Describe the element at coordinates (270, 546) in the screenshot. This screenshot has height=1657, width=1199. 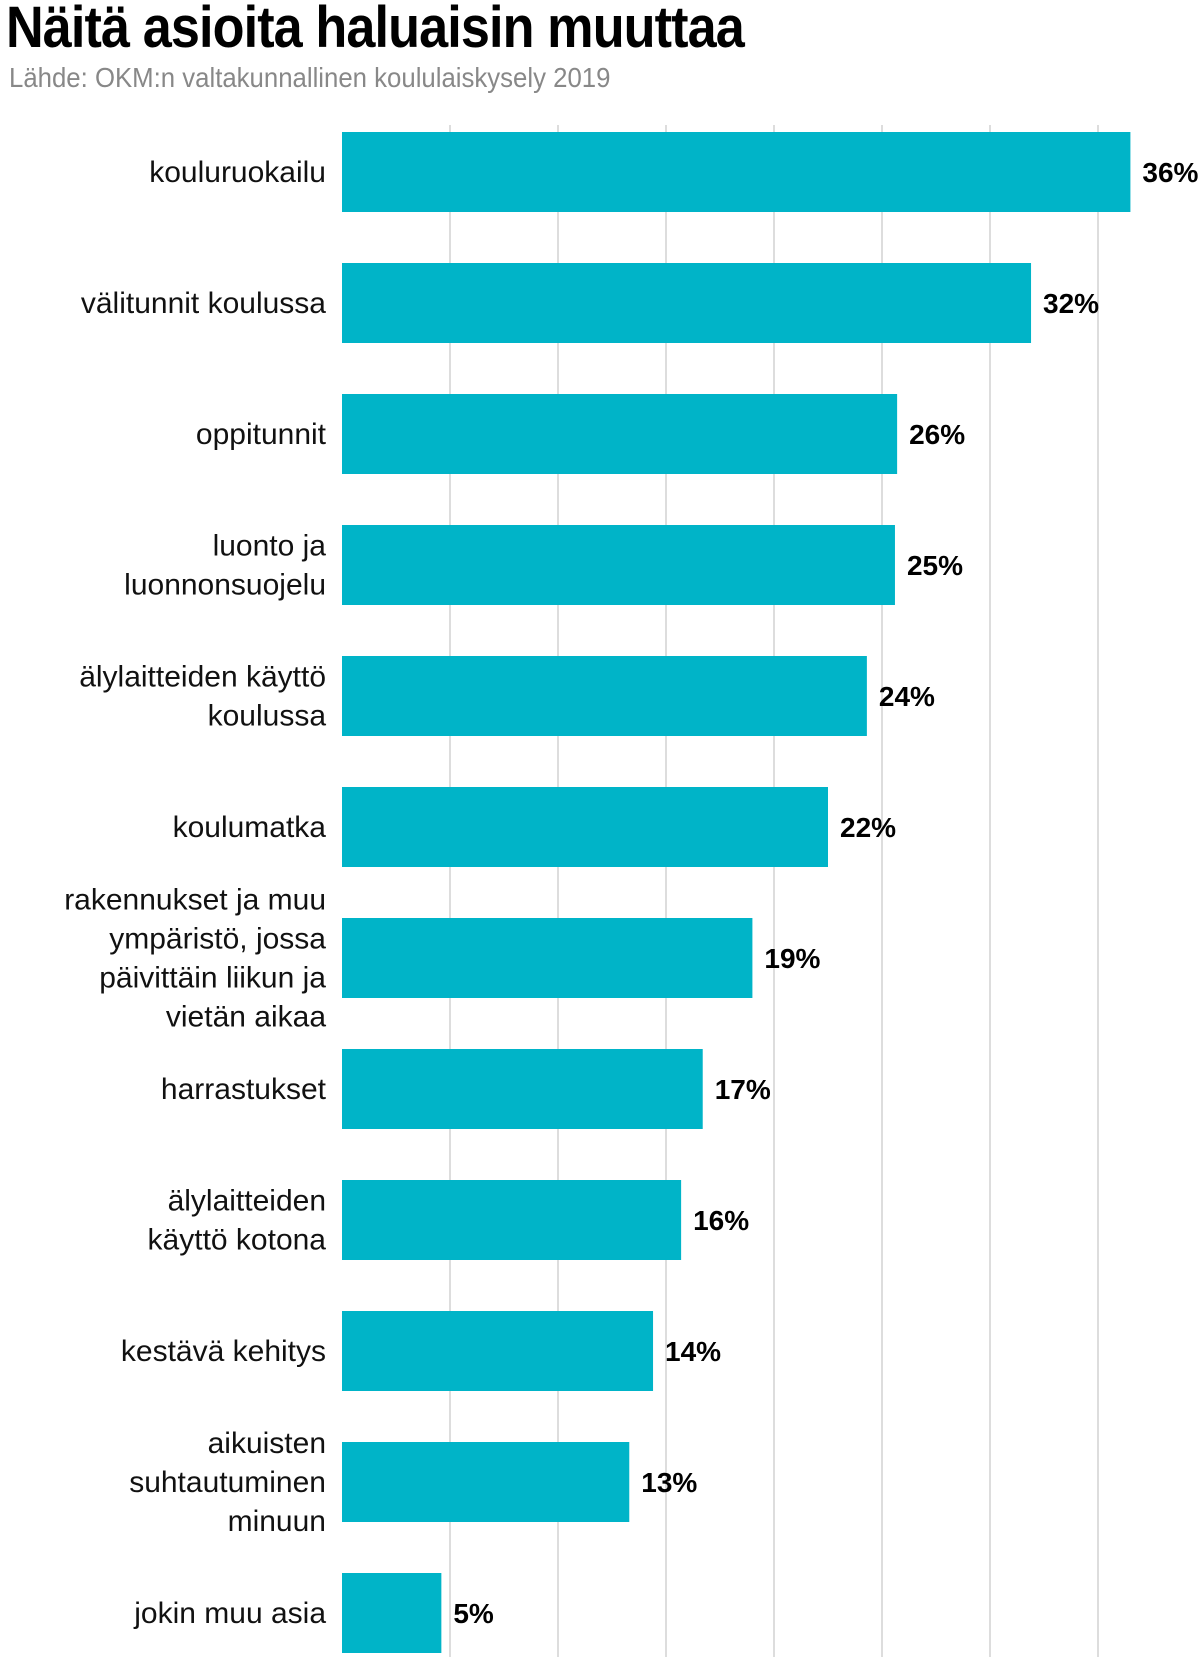
I see `category-label-line: luonto ja` at that location.